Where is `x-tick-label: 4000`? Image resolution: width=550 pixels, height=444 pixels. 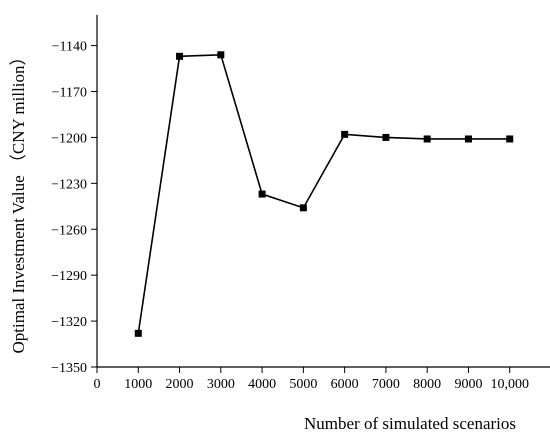
x-tick-label: 4000 is located at coordinates (262, 384).